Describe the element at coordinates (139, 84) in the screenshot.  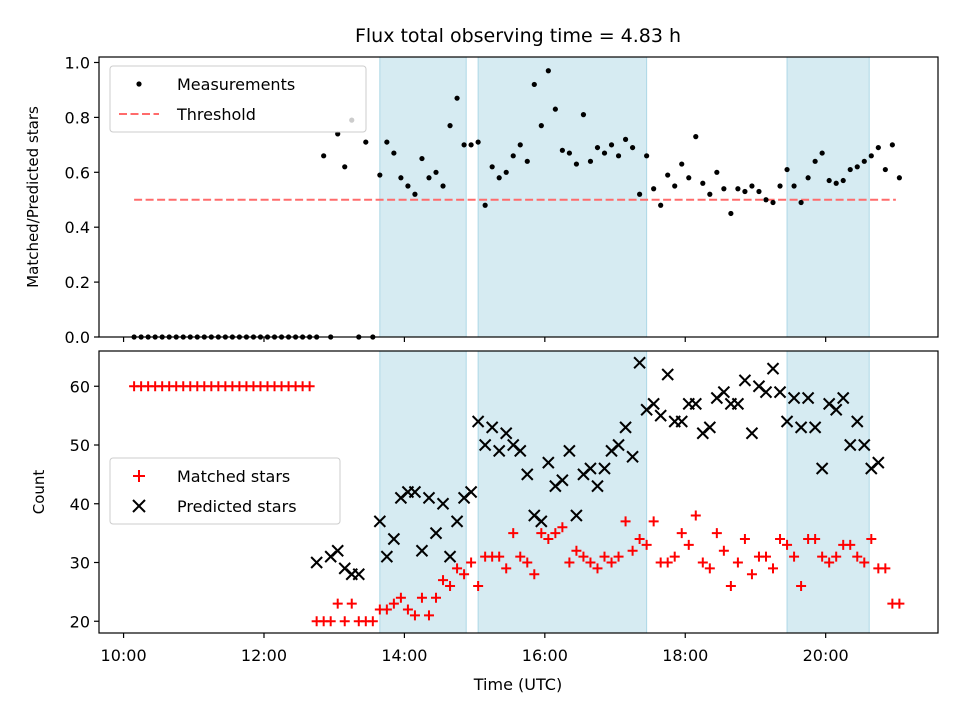
I see `legend-measurements-marker` at that location.